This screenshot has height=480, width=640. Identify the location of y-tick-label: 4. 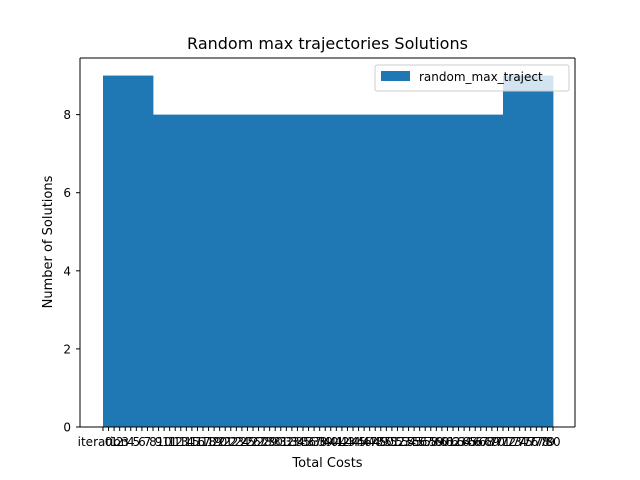
(67, 271).